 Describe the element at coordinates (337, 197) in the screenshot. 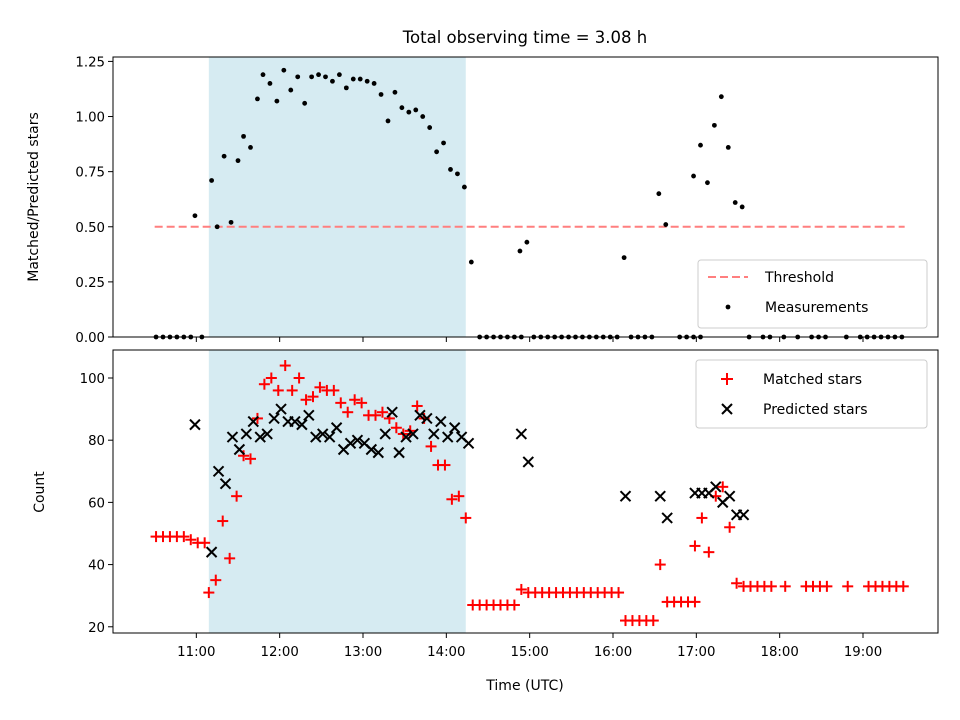

I see `top-observing-shade` at that location.